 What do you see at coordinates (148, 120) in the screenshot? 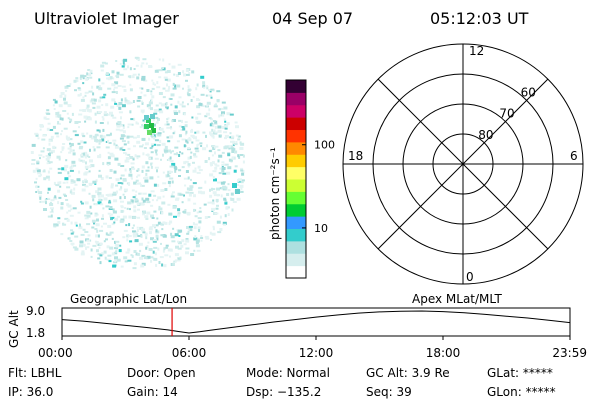
I see `emission-pixel` at bounding box center [148, 120].